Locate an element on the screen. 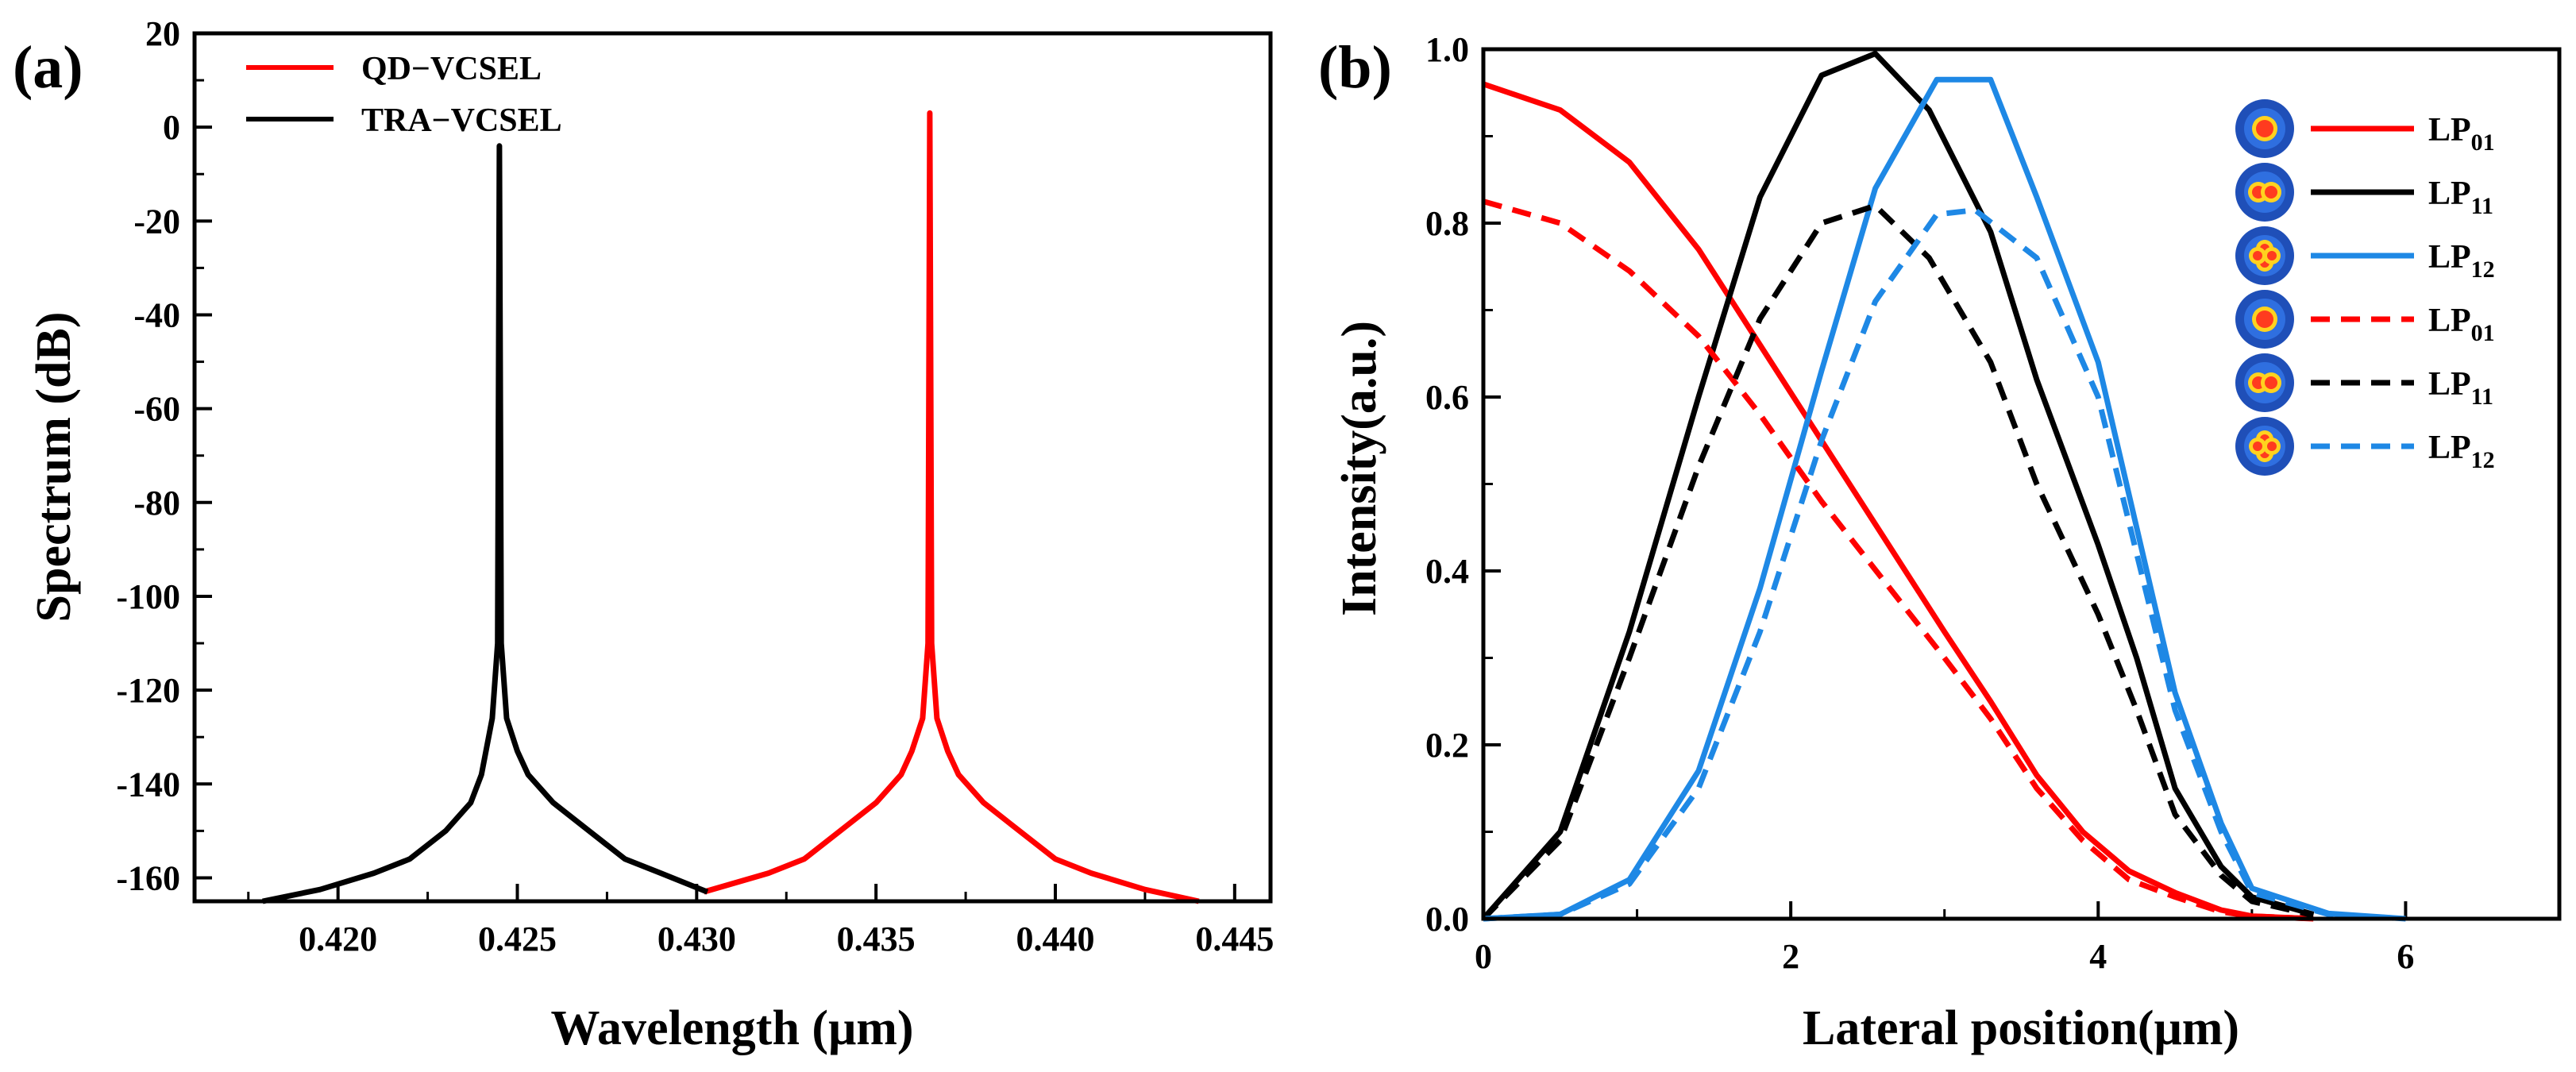  y-tick-label: -40 is located at coordinates (156, 314).